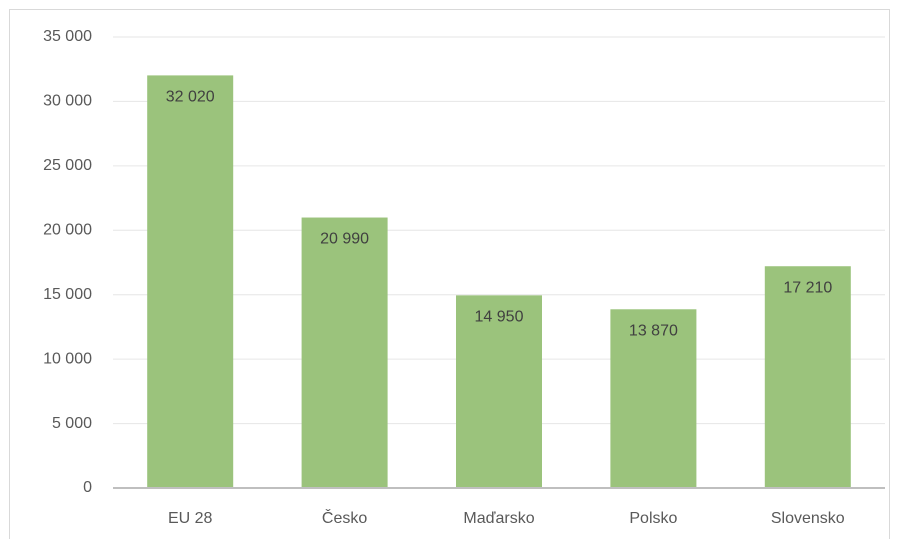 This screenshot has width=899, height=539. I want to click on value-label: 14 950, so click(499, 317).